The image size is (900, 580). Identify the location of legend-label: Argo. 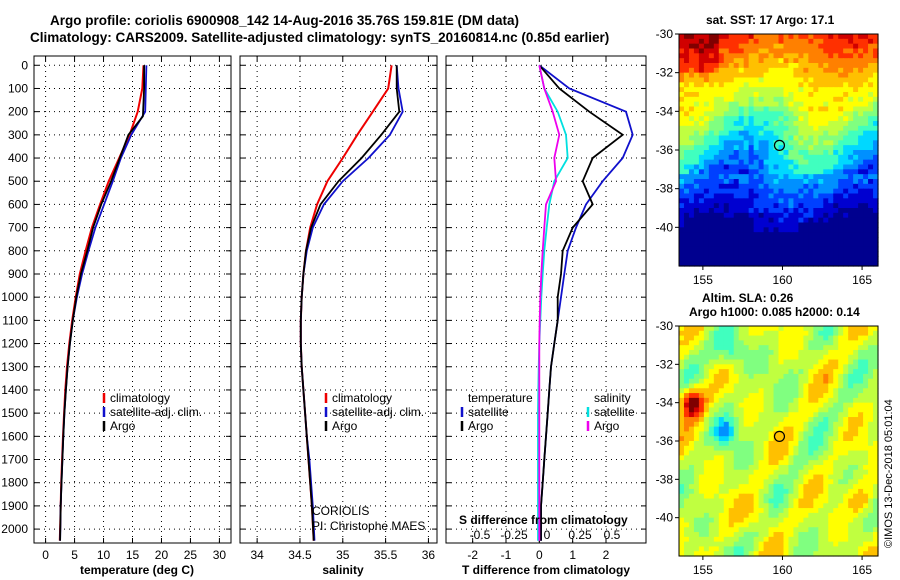
(123, 426).